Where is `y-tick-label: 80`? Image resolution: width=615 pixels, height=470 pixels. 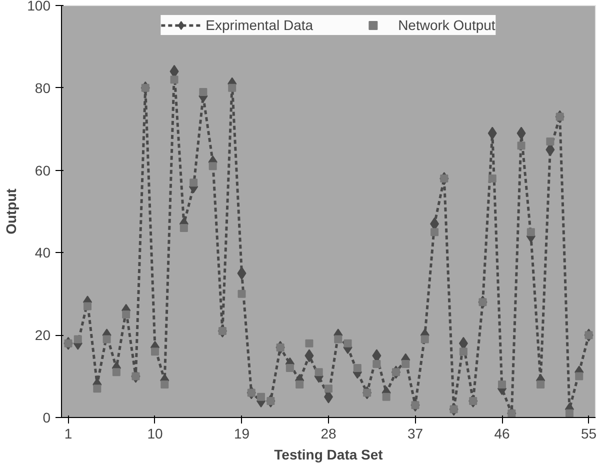
y-tick-label: 80 is located at coordinates (42, 88).